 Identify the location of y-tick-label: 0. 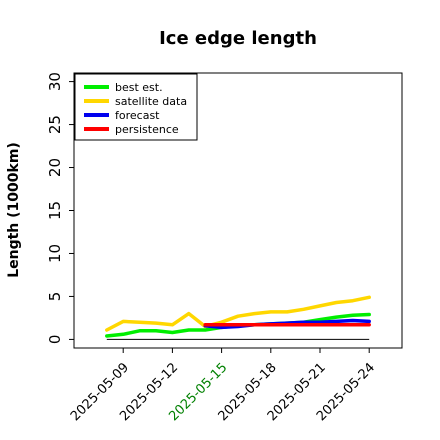
(55, 340).